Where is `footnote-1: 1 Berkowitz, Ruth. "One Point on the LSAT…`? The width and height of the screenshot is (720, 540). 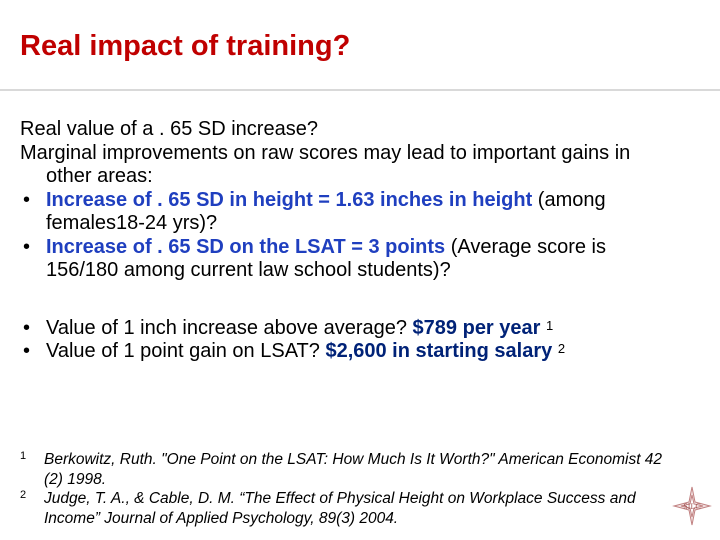
footnote-1: 1 Berkowitz, Ruth. "One Point on the LSAT… is located at coordinates (350, 469).